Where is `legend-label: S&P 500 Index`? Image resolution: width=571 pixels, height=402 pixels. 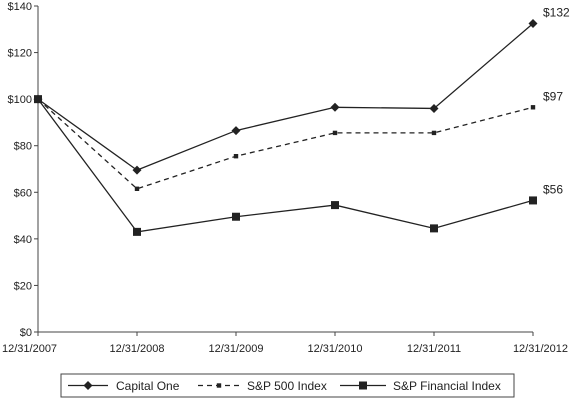 legend-label: S&P 500 Index is located at coordinates (287, 386).